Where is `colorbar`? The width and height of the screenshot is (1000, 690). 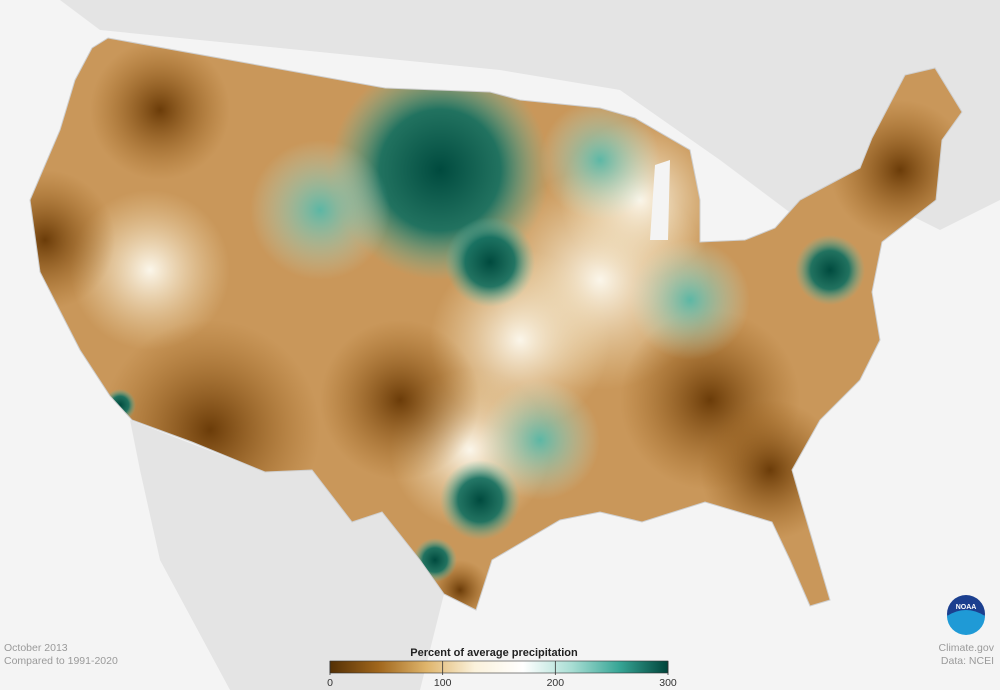
colorbar is located at coordinates (499, 667).